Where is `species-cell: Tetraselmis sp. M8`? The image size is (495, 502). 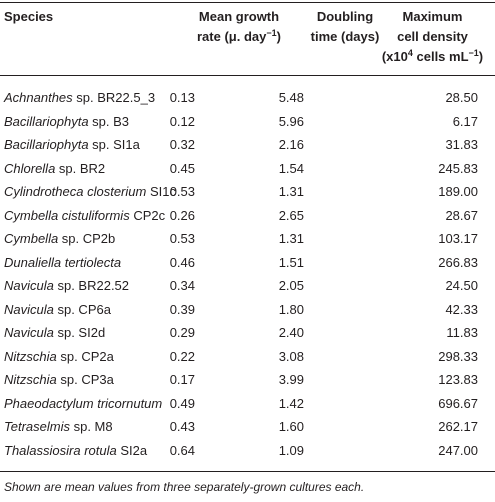
species-cell: Tetraselmis sp. M8 is located at coordinates (58, 426).